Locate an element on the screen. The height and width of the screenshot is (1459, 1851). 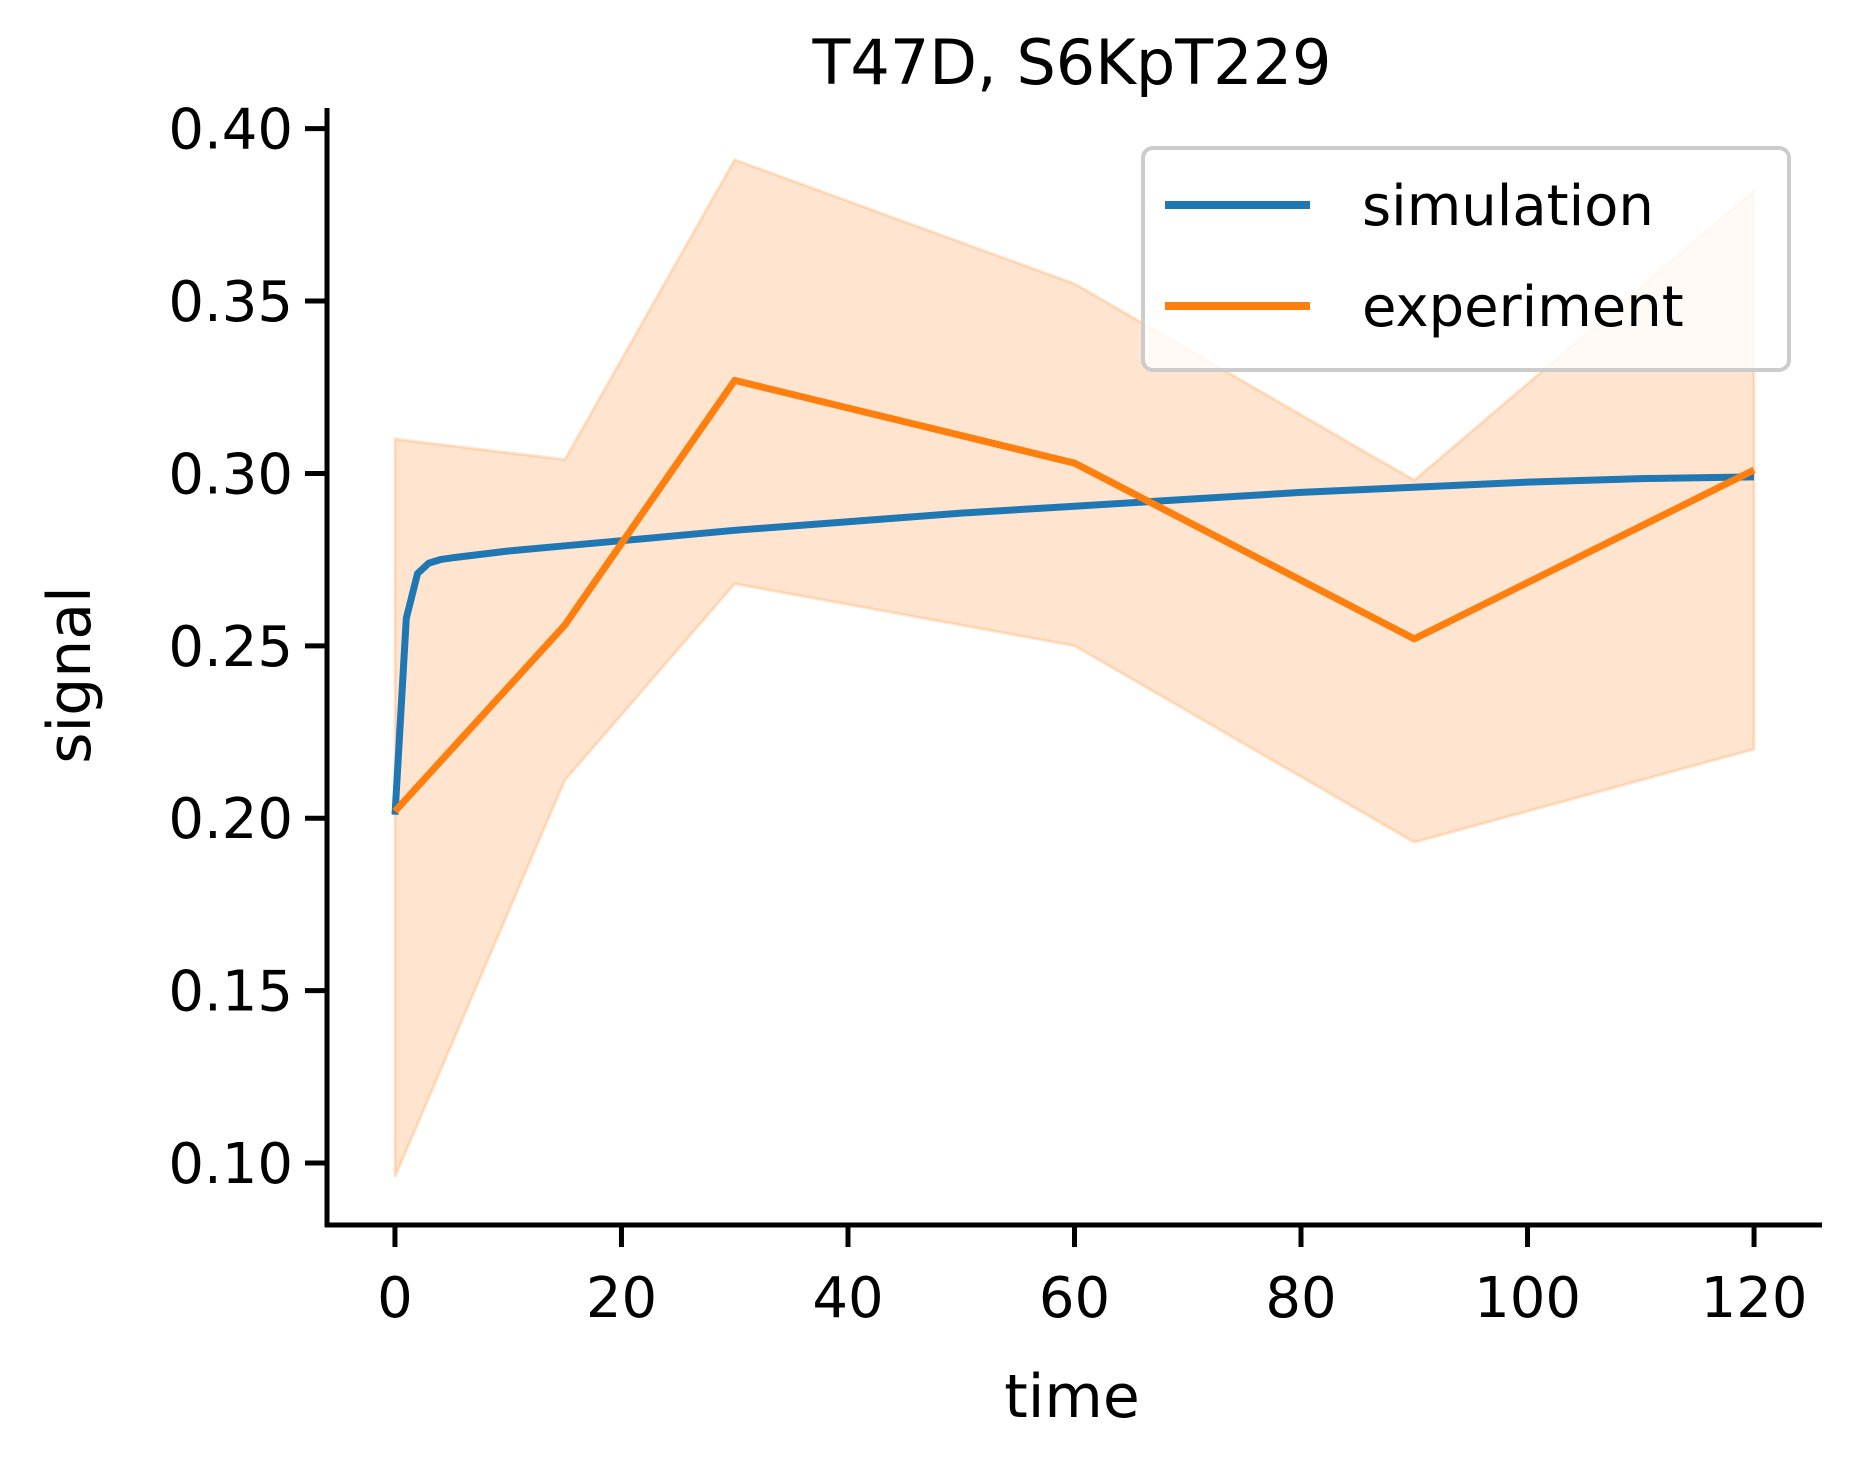
legend: simulation experiment is located at coordinates (1466, 259).